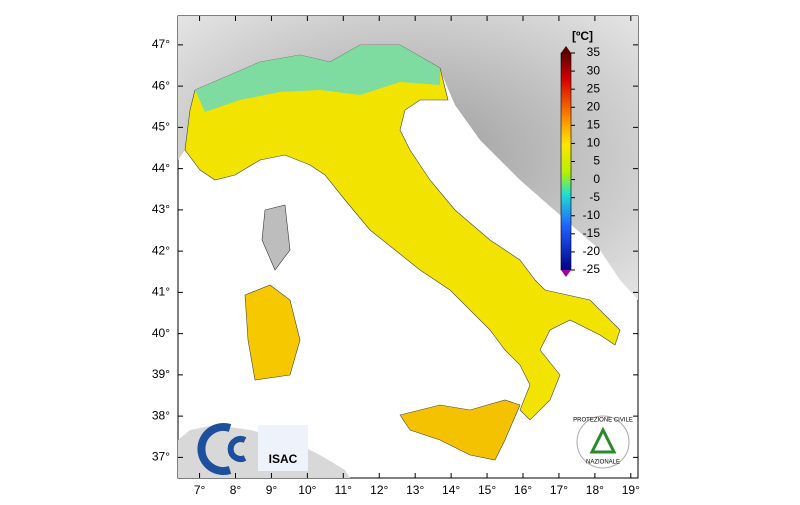 The width and height of the screenshot is (800, 505). Describe the element at coordinates (592, 215) in the screenshot. I see `colorbar-label: -10` at that location.